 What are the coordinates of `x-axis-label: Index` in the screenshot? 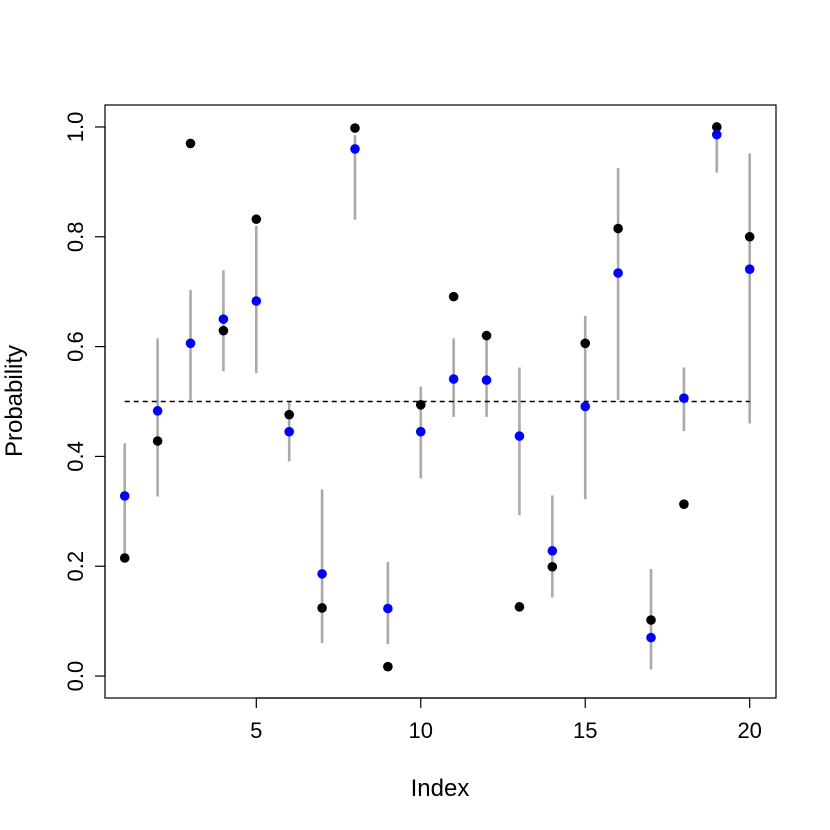 It's located at (440, 788).